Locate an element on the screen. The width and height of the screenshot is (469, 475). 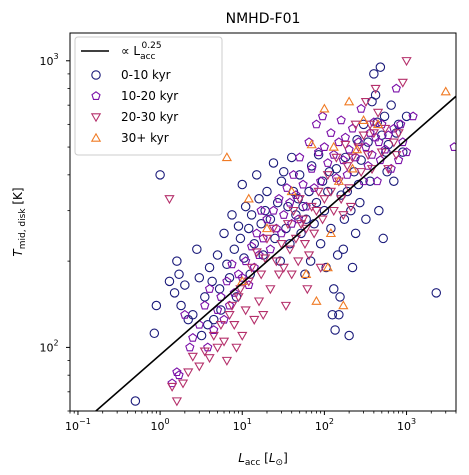
legend-label: 10-20 kyr is located at coordinates (149, 96).